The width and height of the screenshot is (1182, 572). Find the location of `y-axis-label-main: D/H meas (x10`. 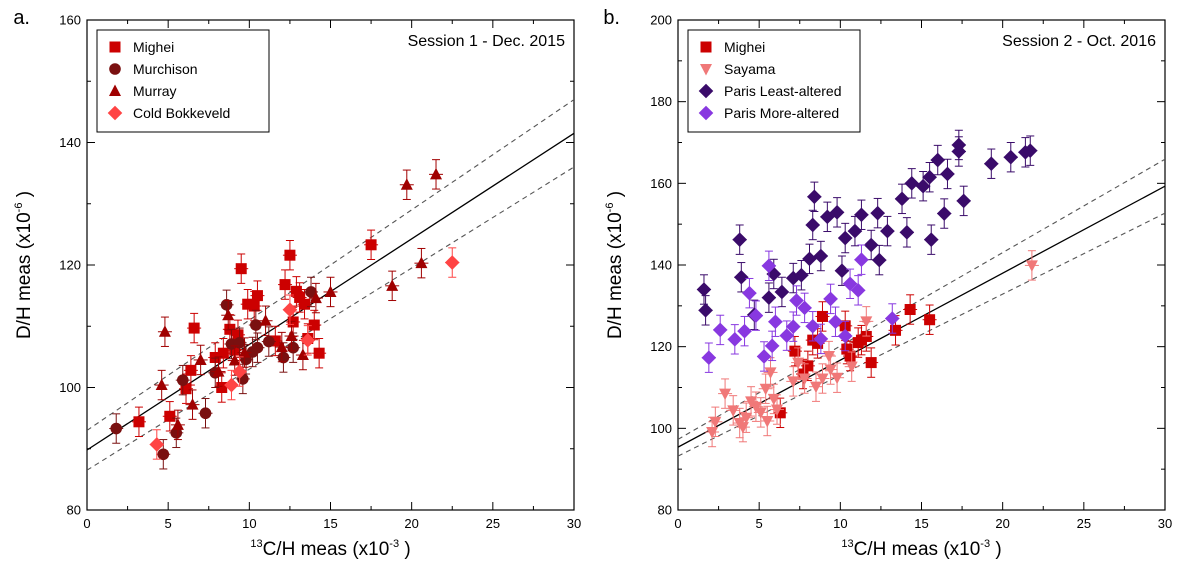

y-axis-label-main: D/H meas (x10 is located at coordinates (615, 275).